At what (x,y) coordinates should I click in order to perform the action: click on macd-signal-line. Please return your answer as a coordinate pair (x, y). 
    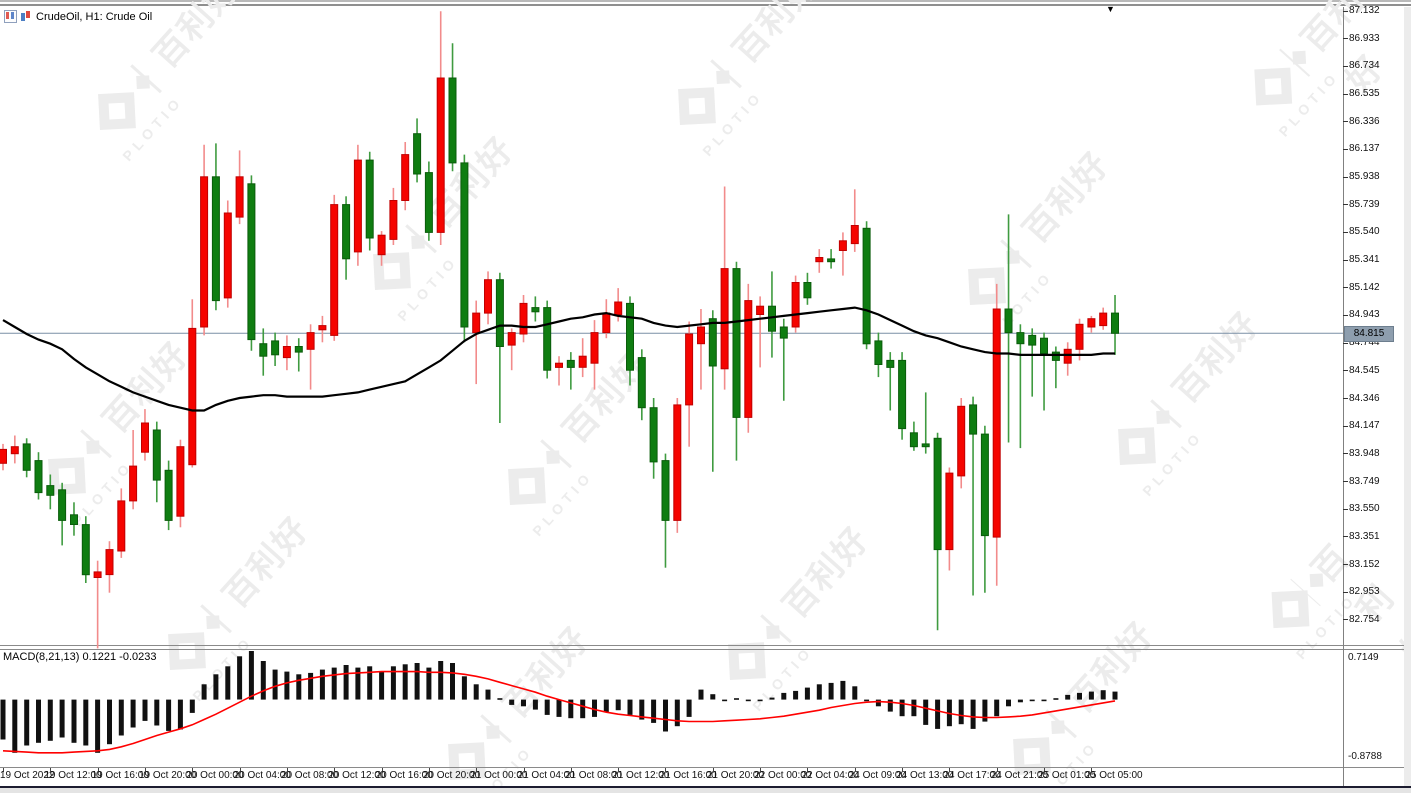
    Looking at the image, I should click on (559, 712).